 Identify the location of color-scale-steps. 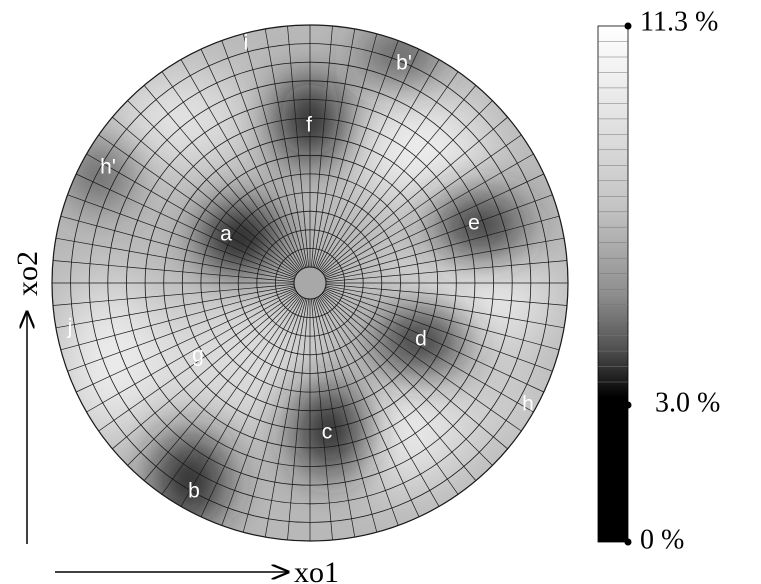
(613, 212).